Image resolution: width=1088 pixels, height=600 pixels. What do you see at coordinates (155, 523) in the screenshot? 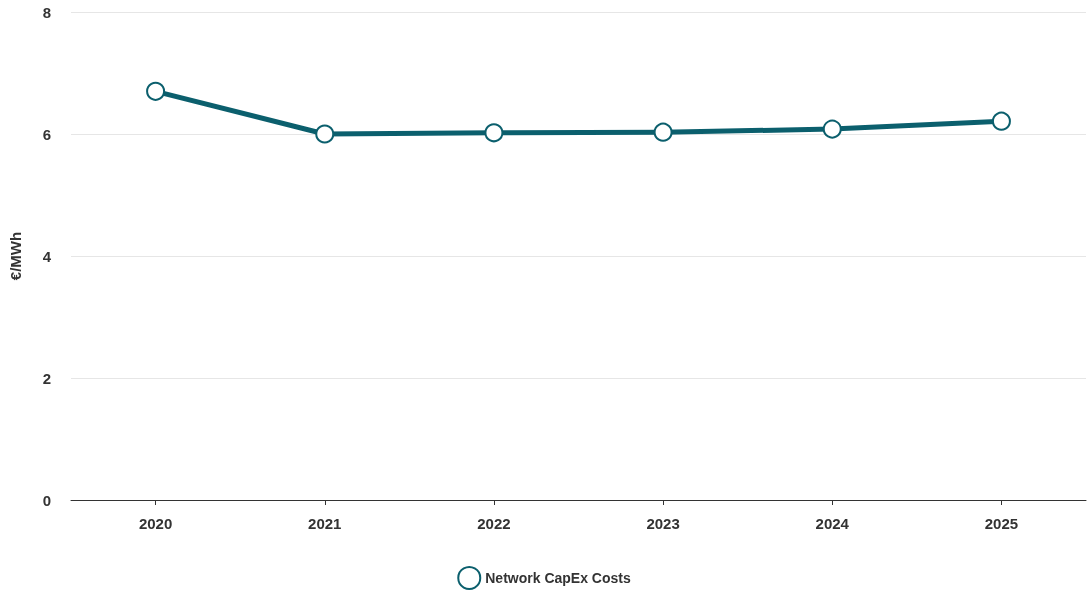
I see `x-tick-label: 2020` at bounding box center [155, 523].